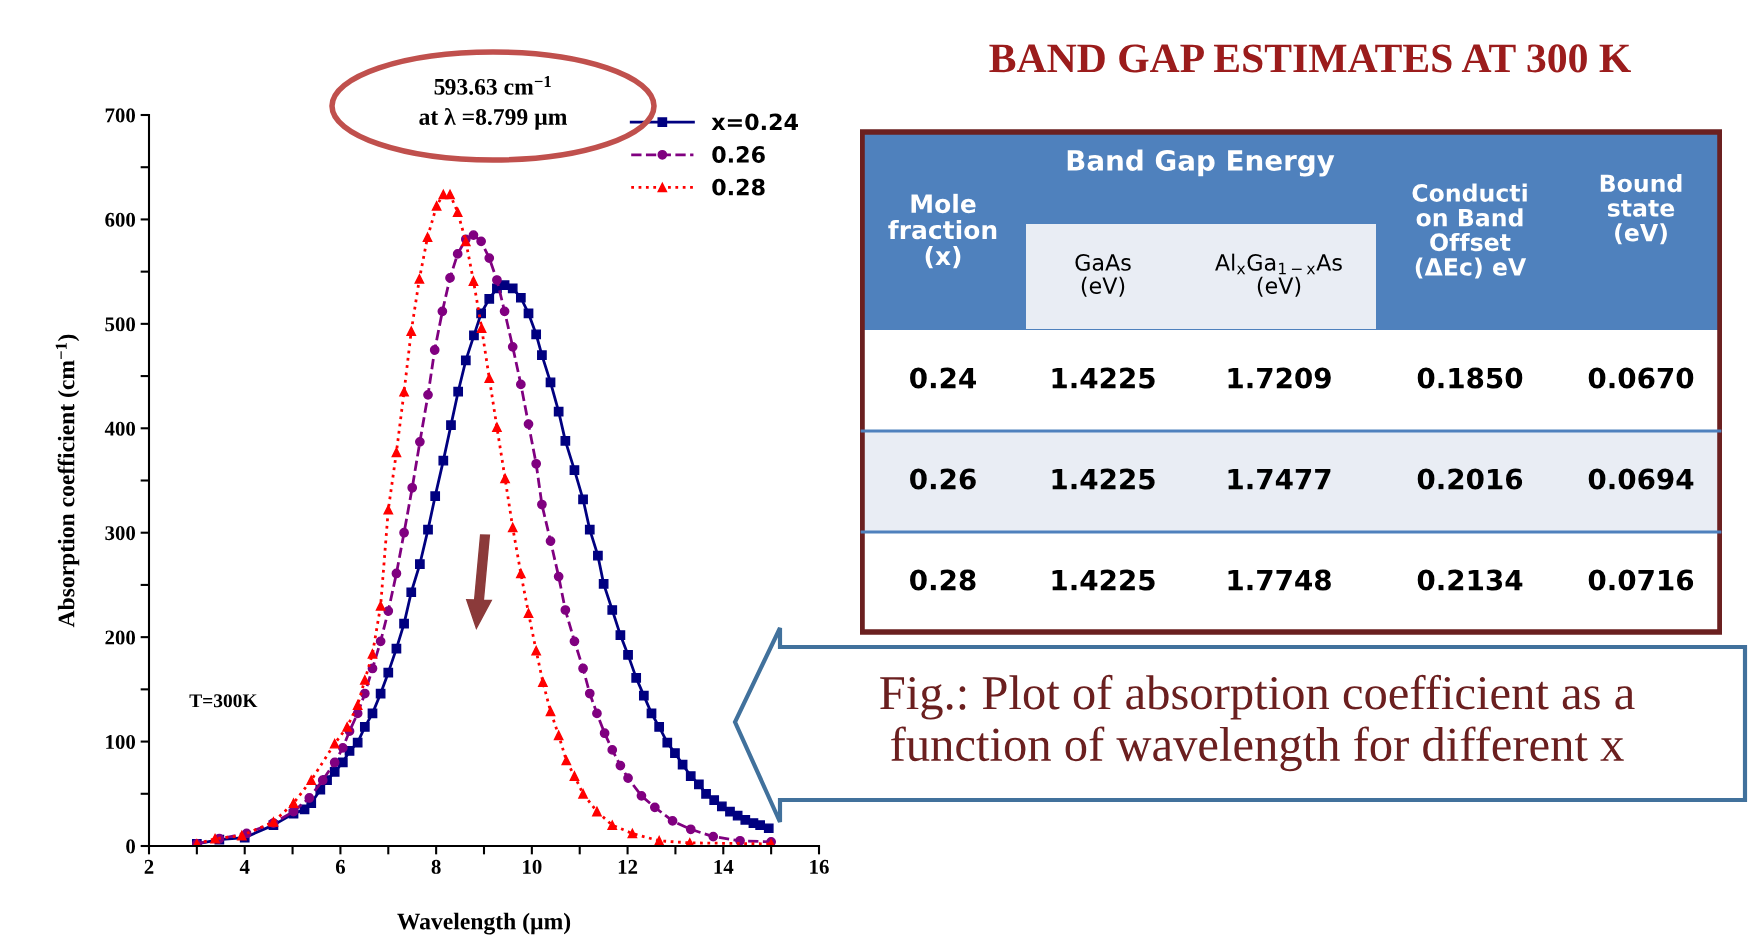  Describe the element at coordinates (1641, 209) in the screenshot. I see `category-label: Bound state (eV)` at that location.